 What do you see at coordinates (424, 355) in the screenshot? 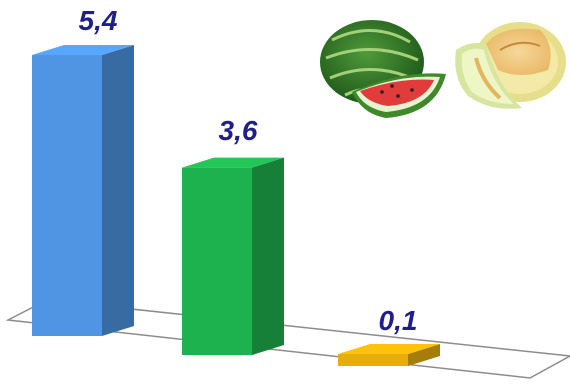
I see `bar-3-side` at bounding box center [424, 355].